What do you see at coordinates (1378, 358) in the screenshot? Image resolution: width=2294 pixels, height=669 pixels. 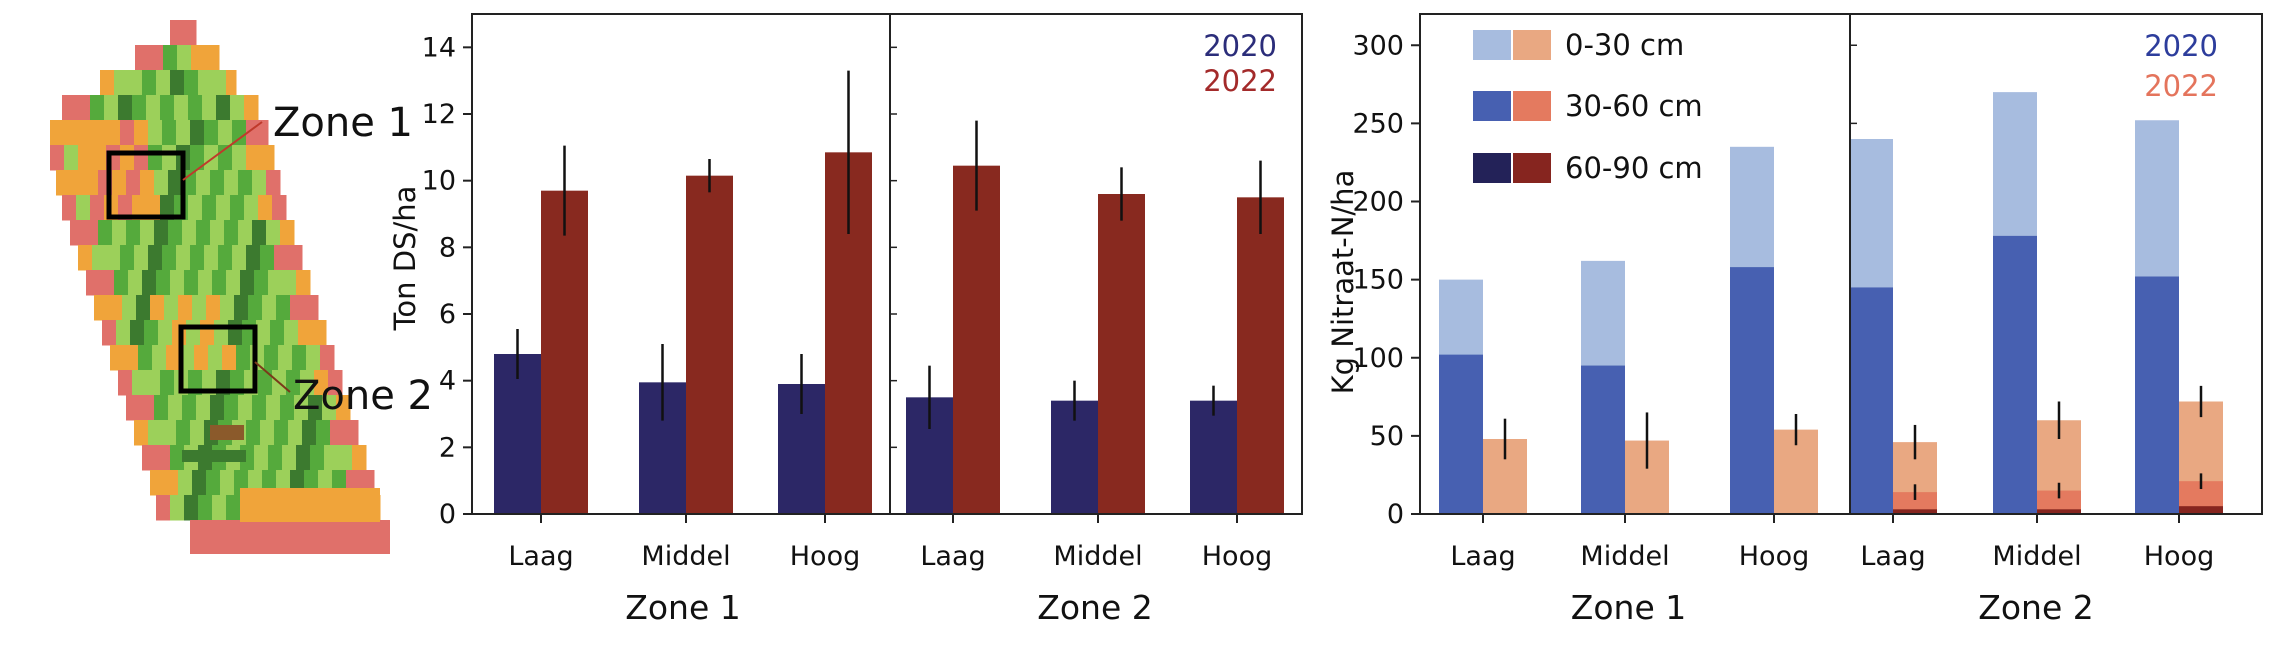 I see `nitrate-y-tick-label: 100` at bounding box center [1378, 358].